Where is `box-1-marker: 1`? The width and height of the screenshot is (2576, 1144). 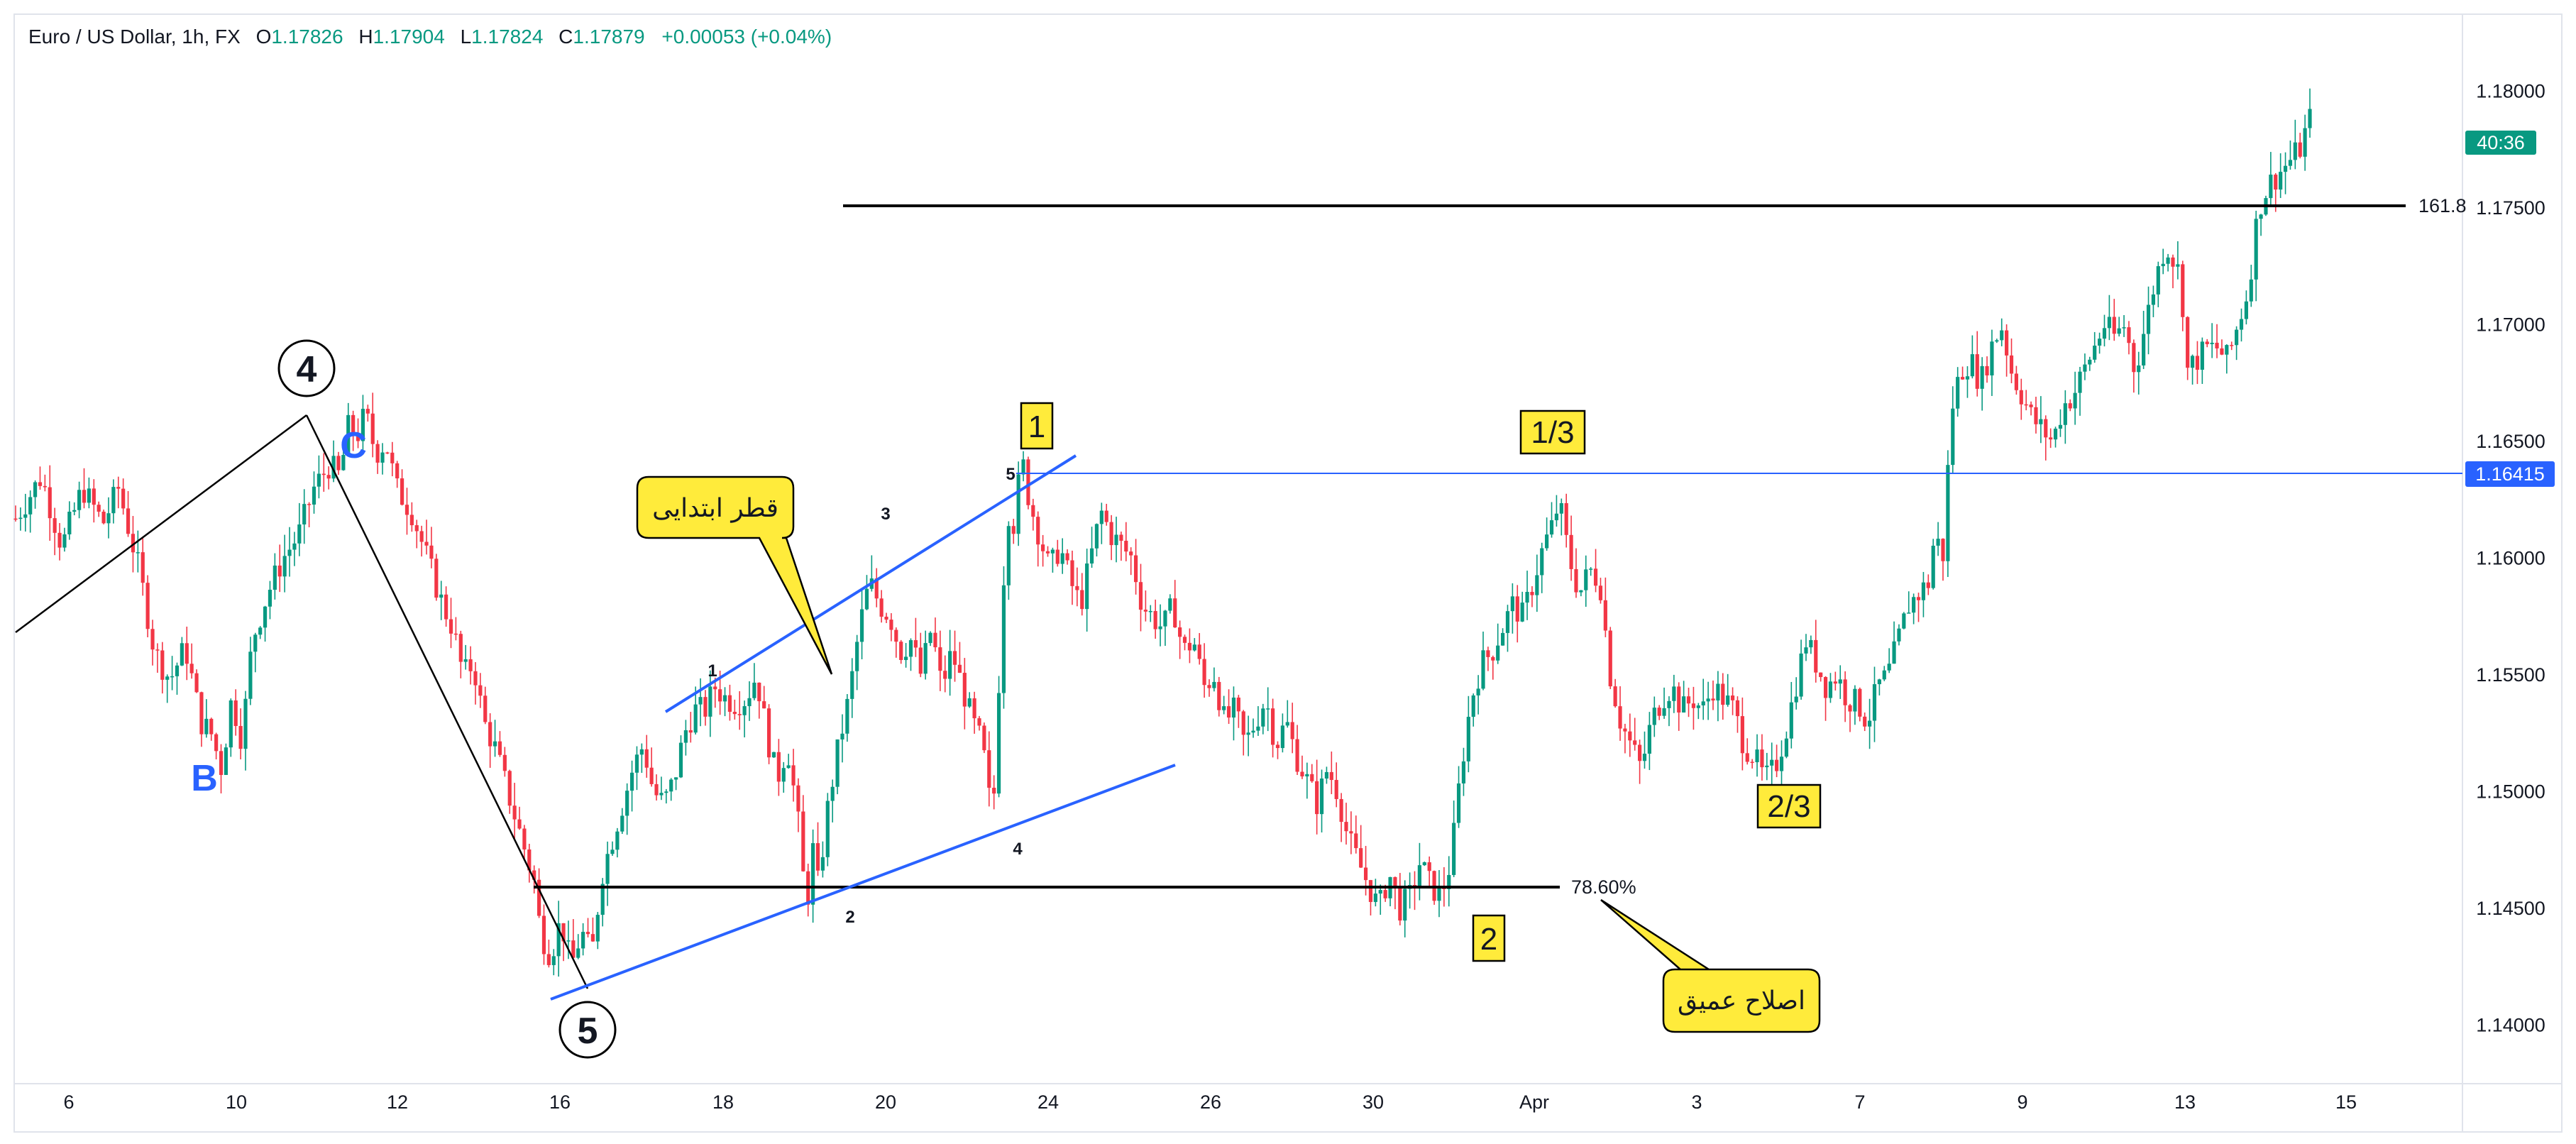
box-1-marker: 1 is located at coordinates (1037, 426).